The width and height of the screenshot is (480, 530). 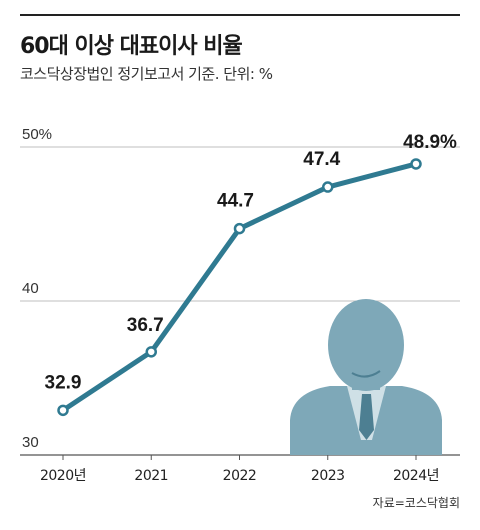 What do you see at coordinates (240, 476) in the screenshot?
I see `x-tick-label: 2022` at bounding box center [240, 476].